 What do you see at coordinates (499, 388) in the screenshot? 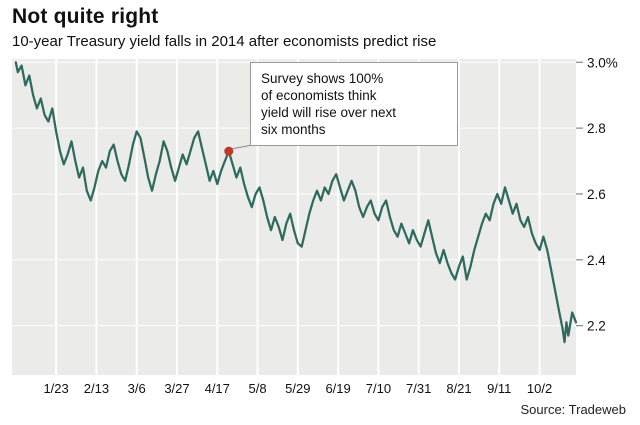
I see `x-tick-label: 9/11` at bounding box center [499, 388].